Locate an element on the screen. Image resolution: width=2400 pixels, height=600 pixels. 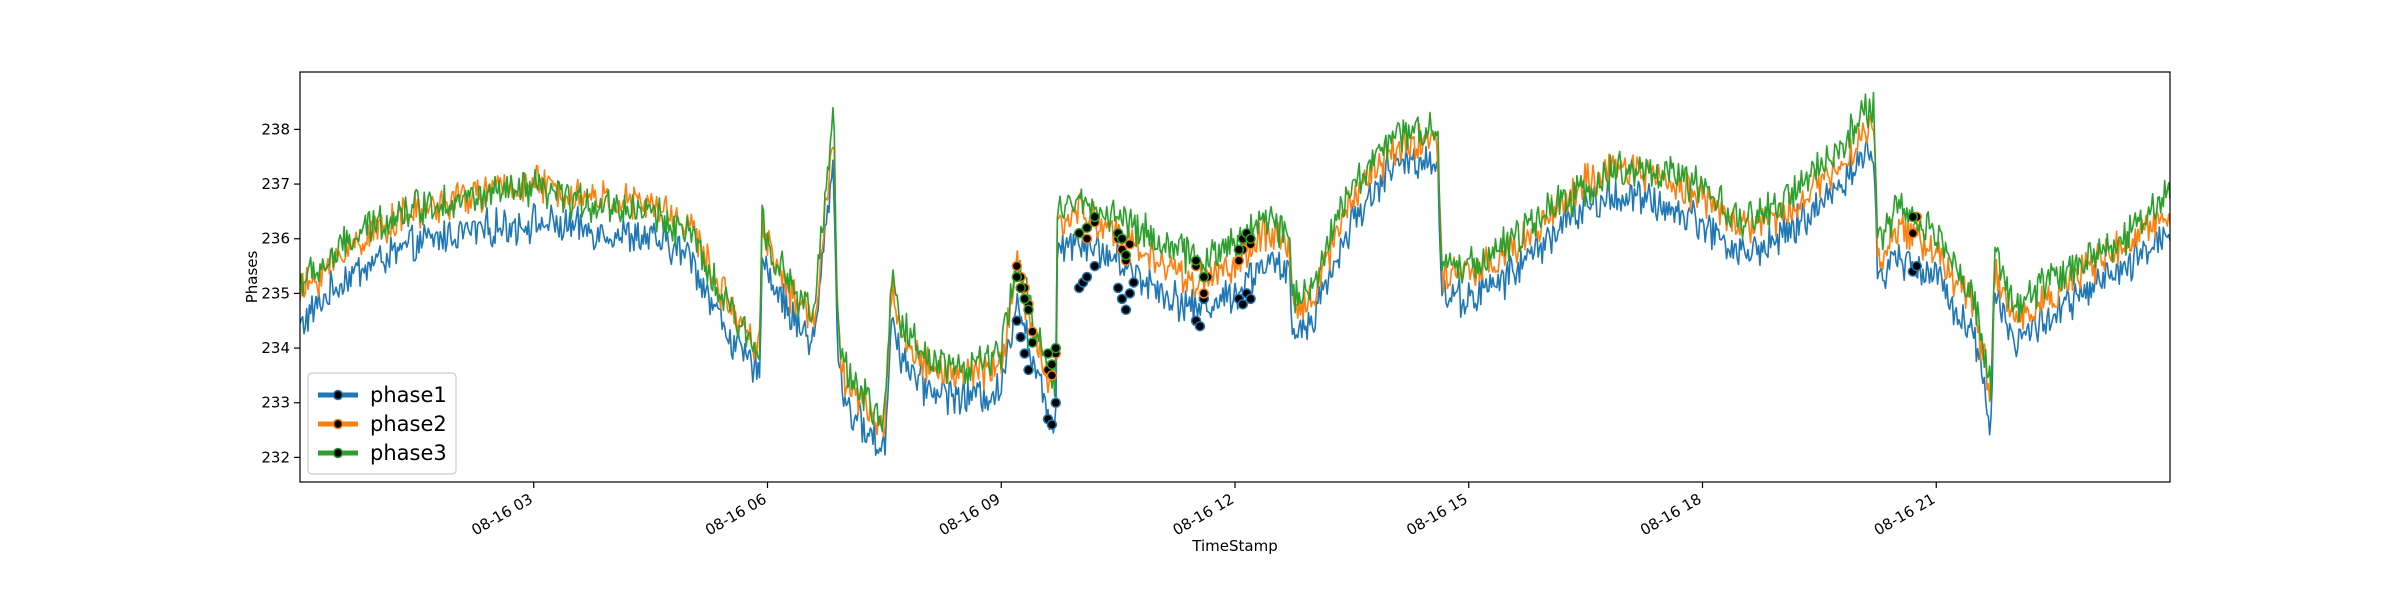
legend-label-phase2: phase2 is located at coordinates (408, 424).